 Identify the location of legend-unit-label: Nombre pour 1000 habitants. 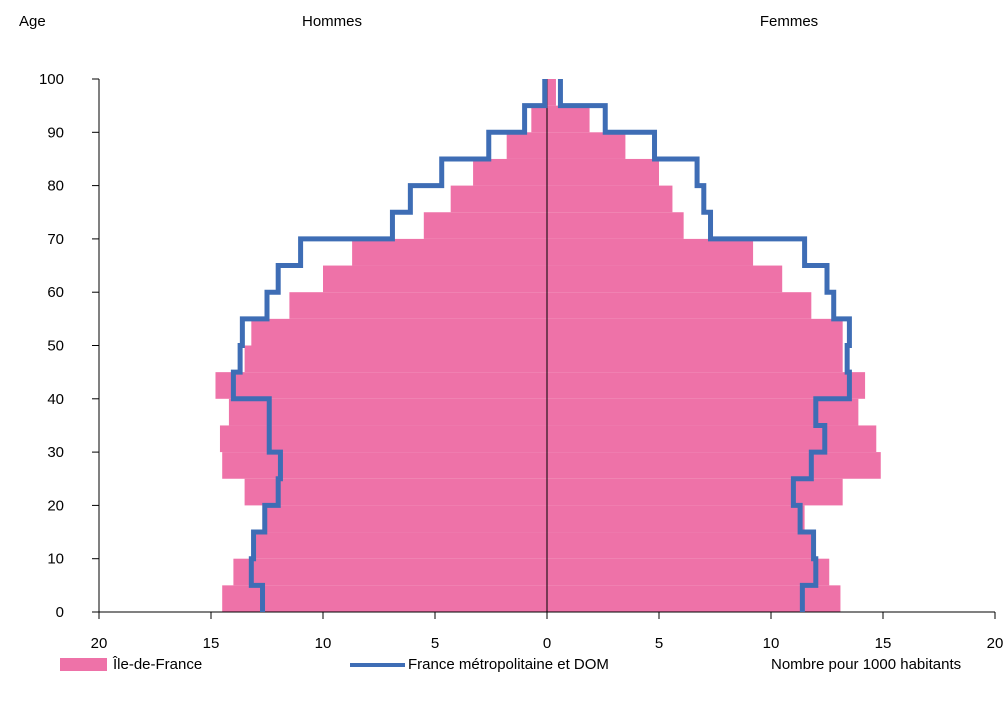
(866, 664).